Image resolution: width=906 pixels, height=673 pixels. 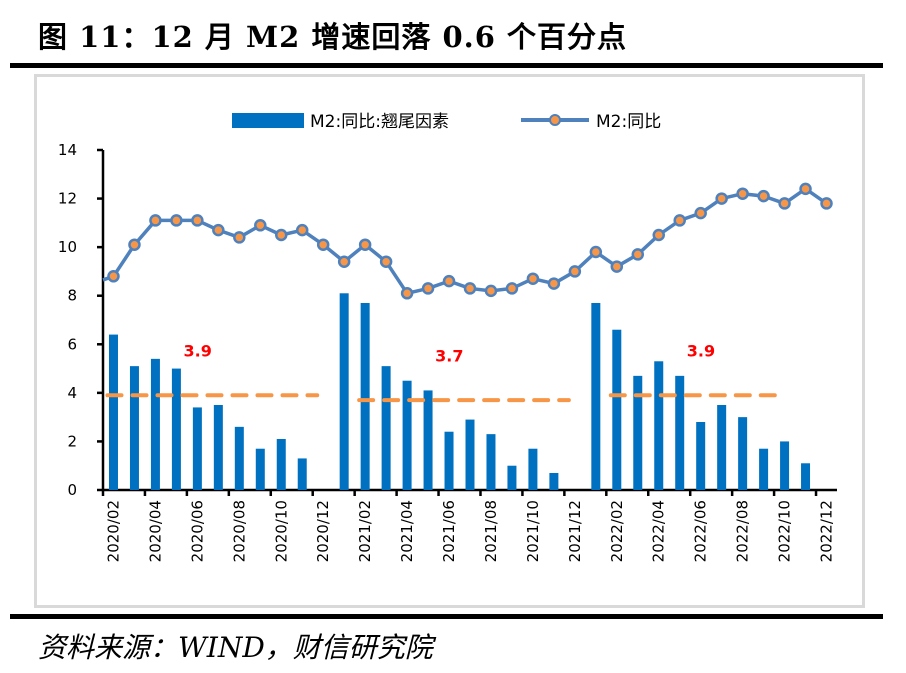 I want to click on x-tick-label: 2022/02, so click(x=617, y=531).